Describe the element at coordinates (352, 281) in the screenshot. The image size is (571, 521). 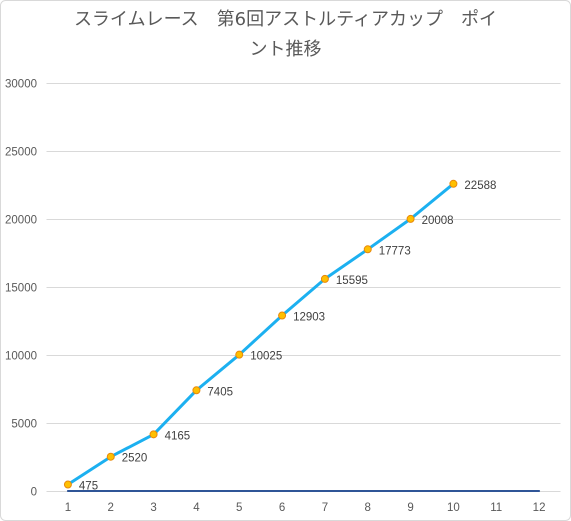
I see `data-label: 15595` at that location.